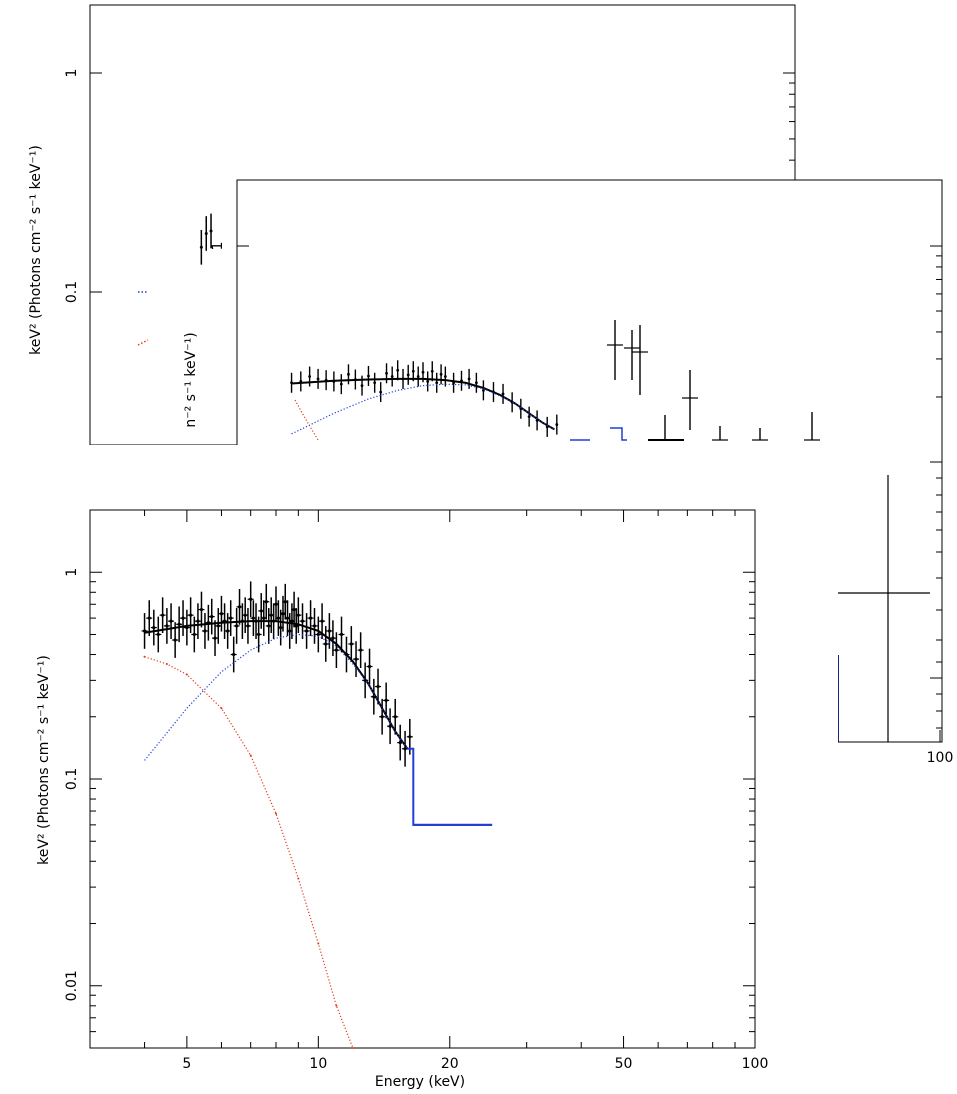 This screenshot has width=957, height=1094. Describe the element at coordinates (36, 250) in the screenshot. I see `back-panel-ylabel: keV² (Photons cm⁻² s⁻¹ keV⁻¹)` at that location.